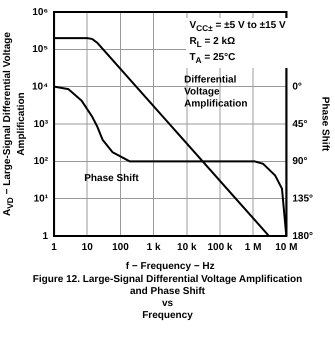 This screenshot has width=335, height=342. Describe the element at coordinates (170, 266) in the screenshot. I see `x-axis-title: f − Frequency − Hz` at that location.